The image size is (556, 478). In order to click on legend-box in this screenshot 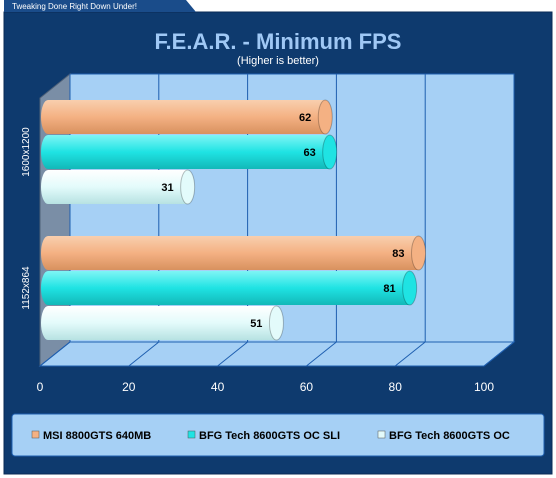, I will do `click(278, 435)`.